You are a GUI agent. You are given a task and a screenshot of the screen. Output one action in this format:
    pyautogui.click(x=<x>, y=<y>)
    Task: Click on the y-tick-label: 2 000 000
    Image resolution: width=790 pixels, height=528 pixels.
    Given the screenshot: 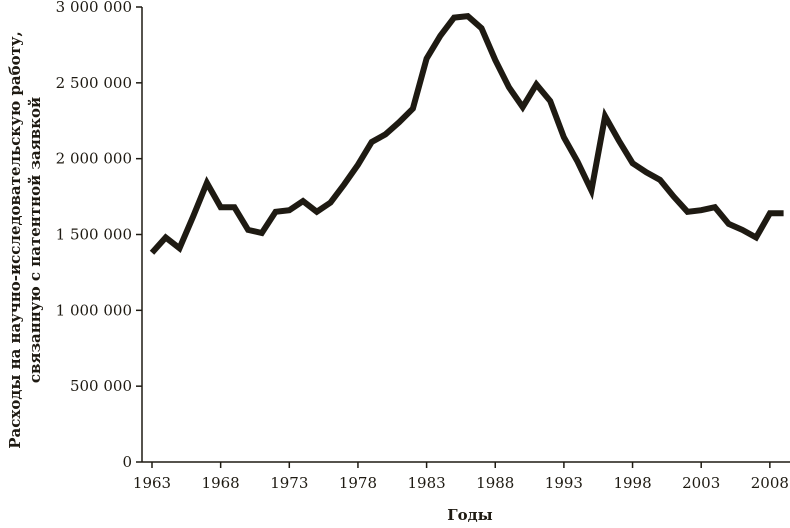 What is the action you would take?
    pyautogui.click(x=94, y=159)
    